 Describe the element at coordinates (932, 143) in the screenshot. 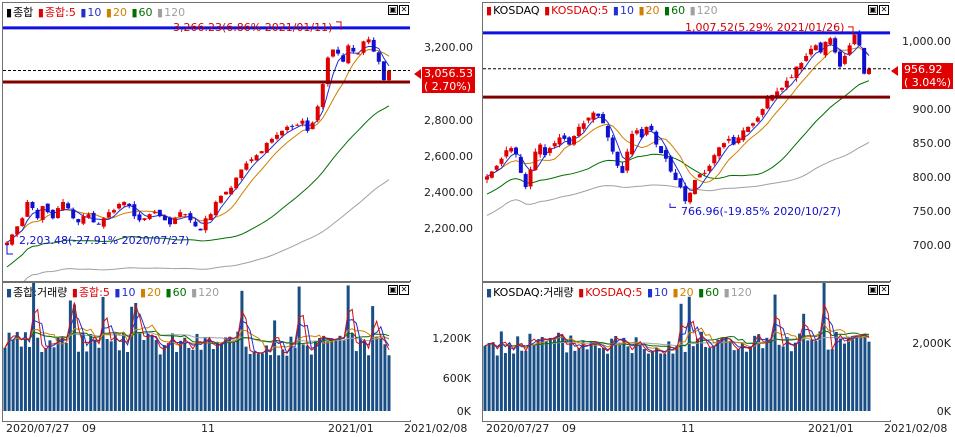

I see `ytick: 850.00` at that location.